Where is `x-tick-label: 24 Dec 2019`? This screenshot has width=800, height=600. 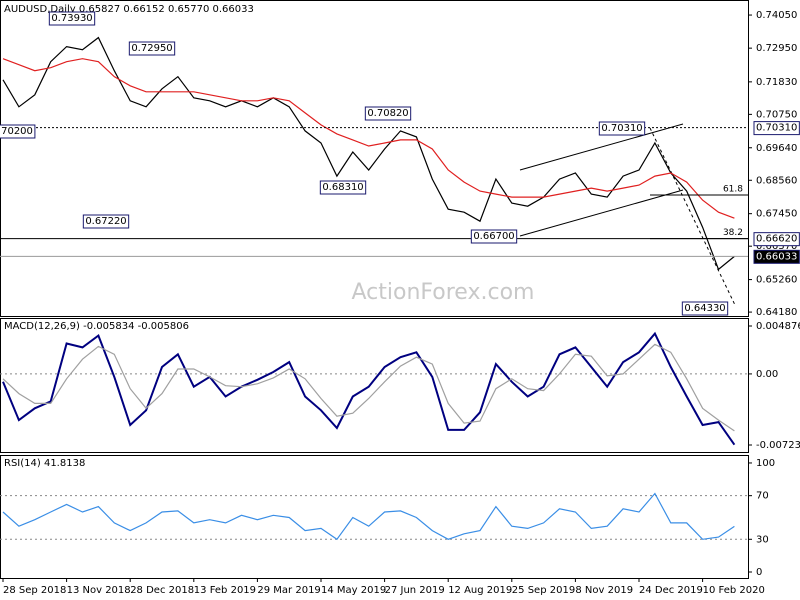 x-tick-label: 24 Dec 2019 is located at coordinates (671, 590).